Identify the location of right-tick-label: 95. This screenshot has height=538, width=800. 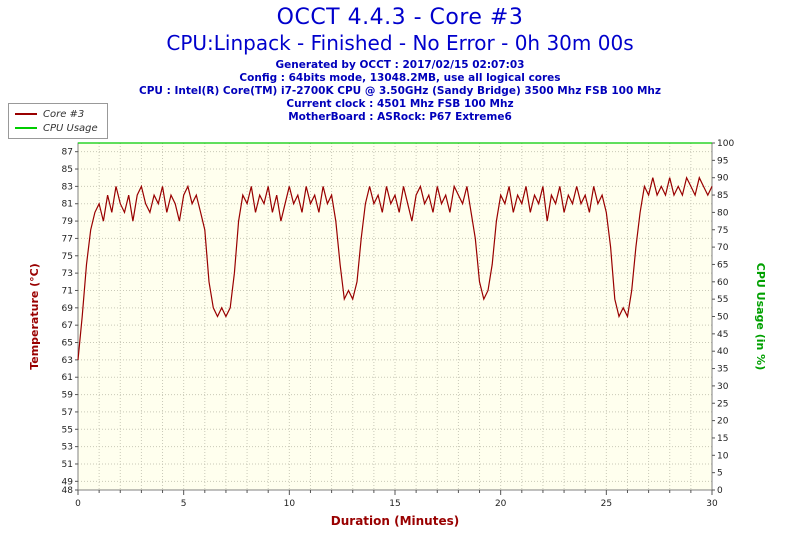
(722, 161).